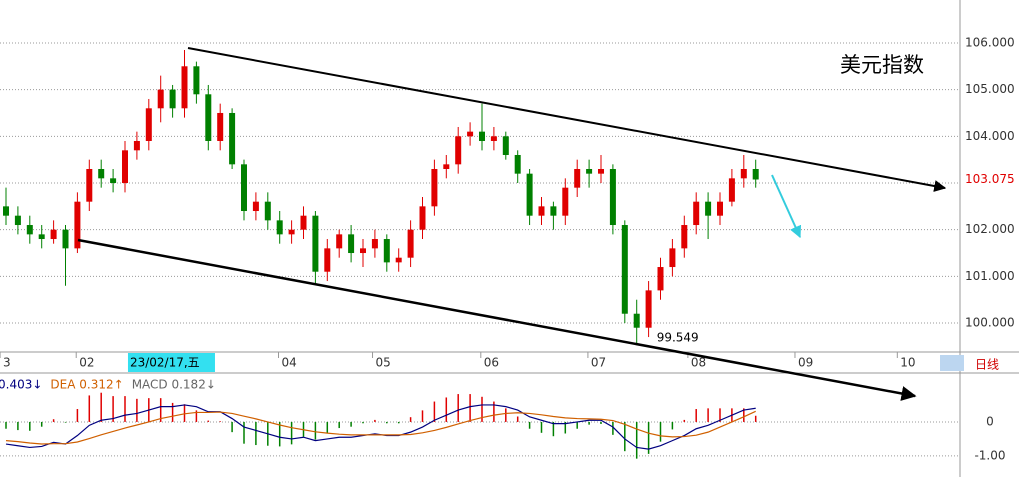 This screenshot has width=1019, height=477. I want to click on last-price-bg, so click(990, 179).